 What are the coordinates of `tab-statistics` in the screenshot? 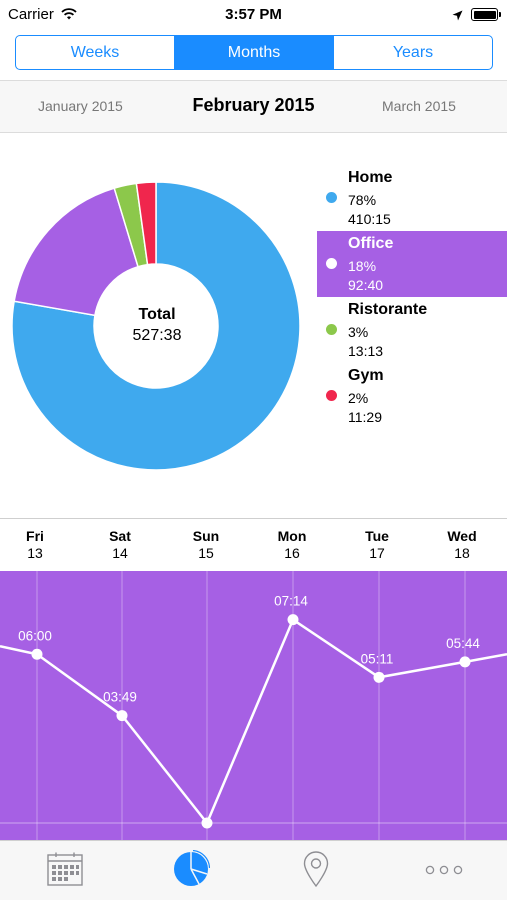 It's located at (191, 870).